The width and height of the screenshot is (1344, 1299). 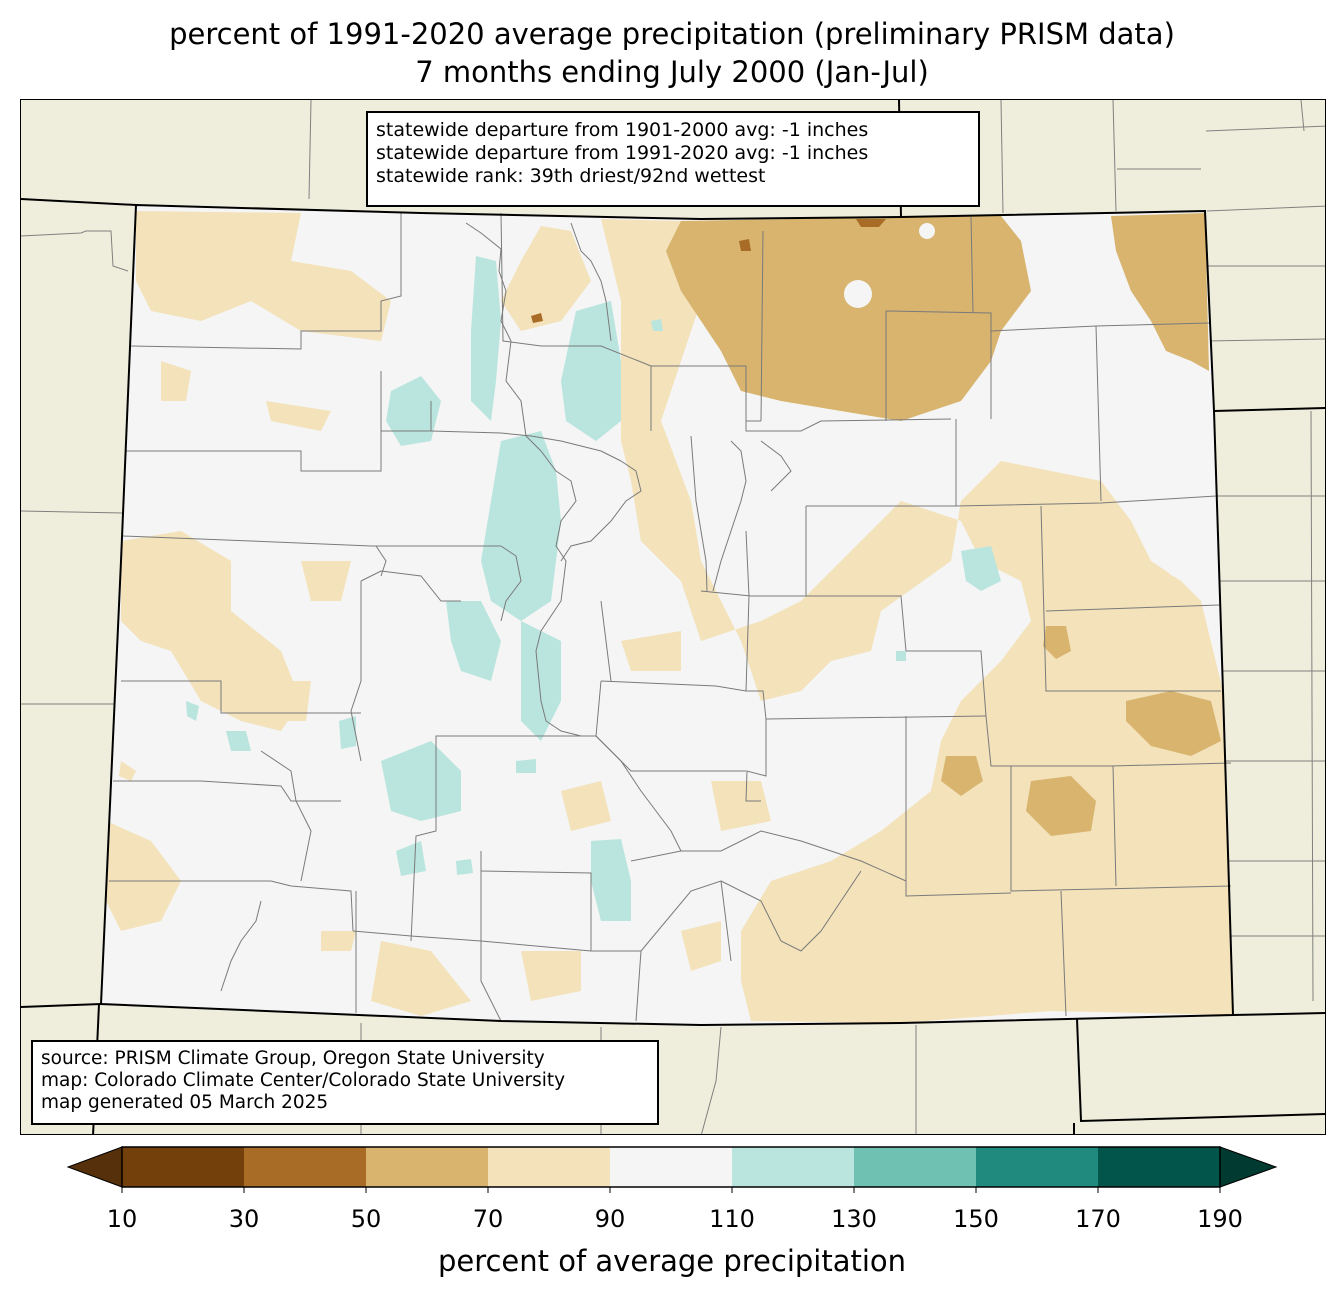 I want to click on colorbar-frame, so click(x=671, y=1167).